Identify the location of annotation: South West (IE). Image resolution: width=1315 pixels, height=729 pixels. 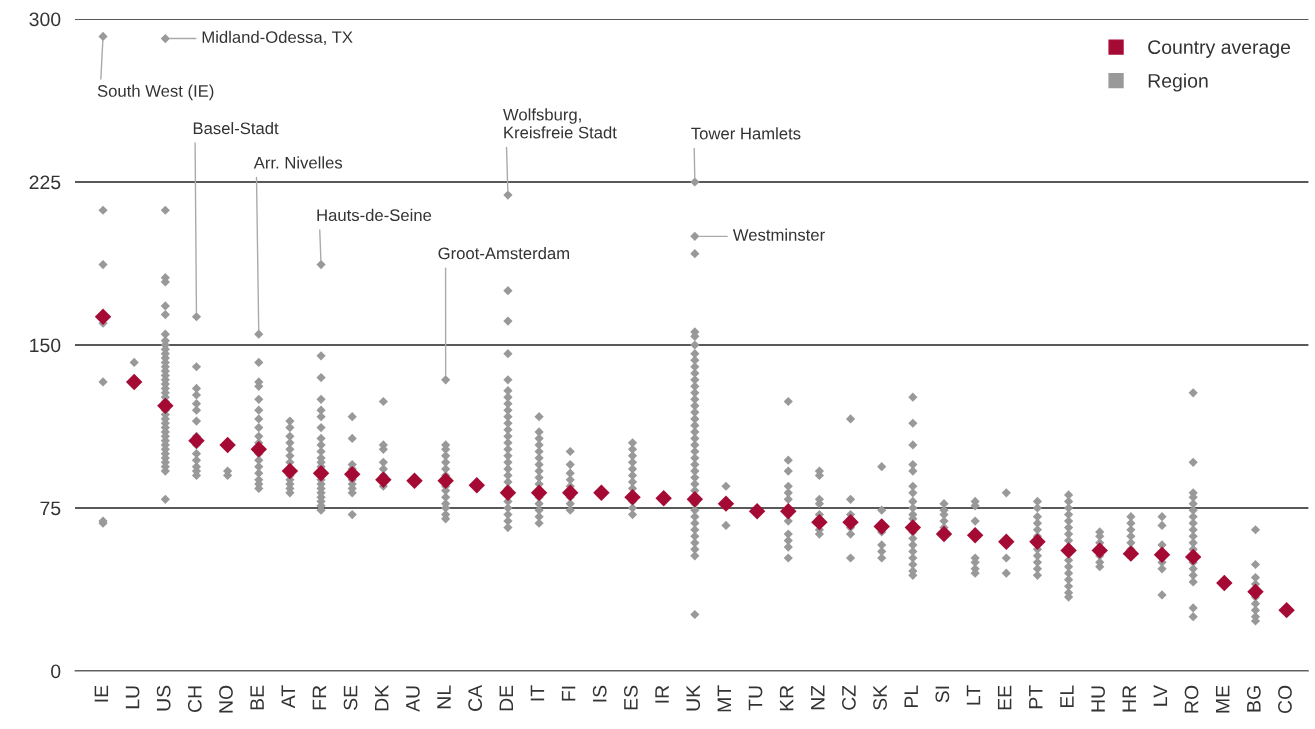
(155, 92).